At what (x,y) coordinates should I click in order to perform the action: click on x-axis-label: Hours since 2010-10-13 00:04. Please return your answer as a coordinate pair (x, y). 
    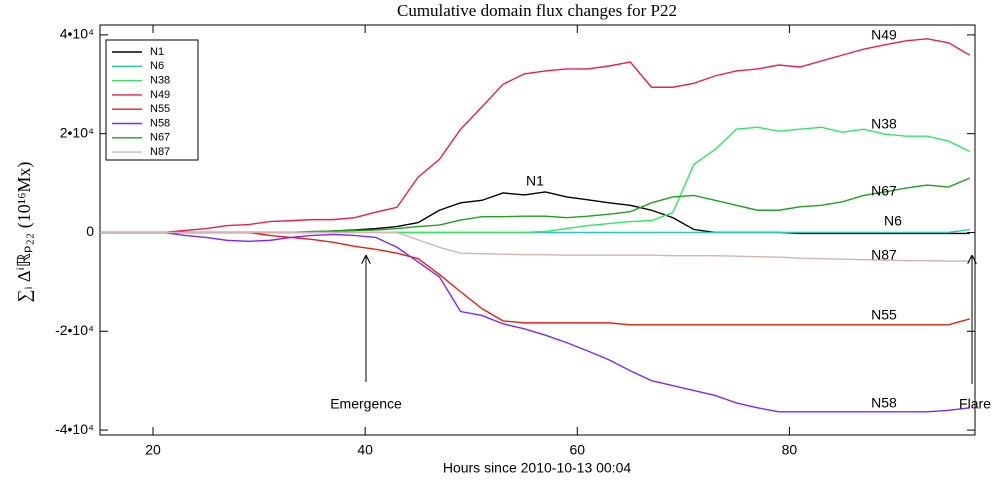
    Looking at the image, I should click on (537, 468).